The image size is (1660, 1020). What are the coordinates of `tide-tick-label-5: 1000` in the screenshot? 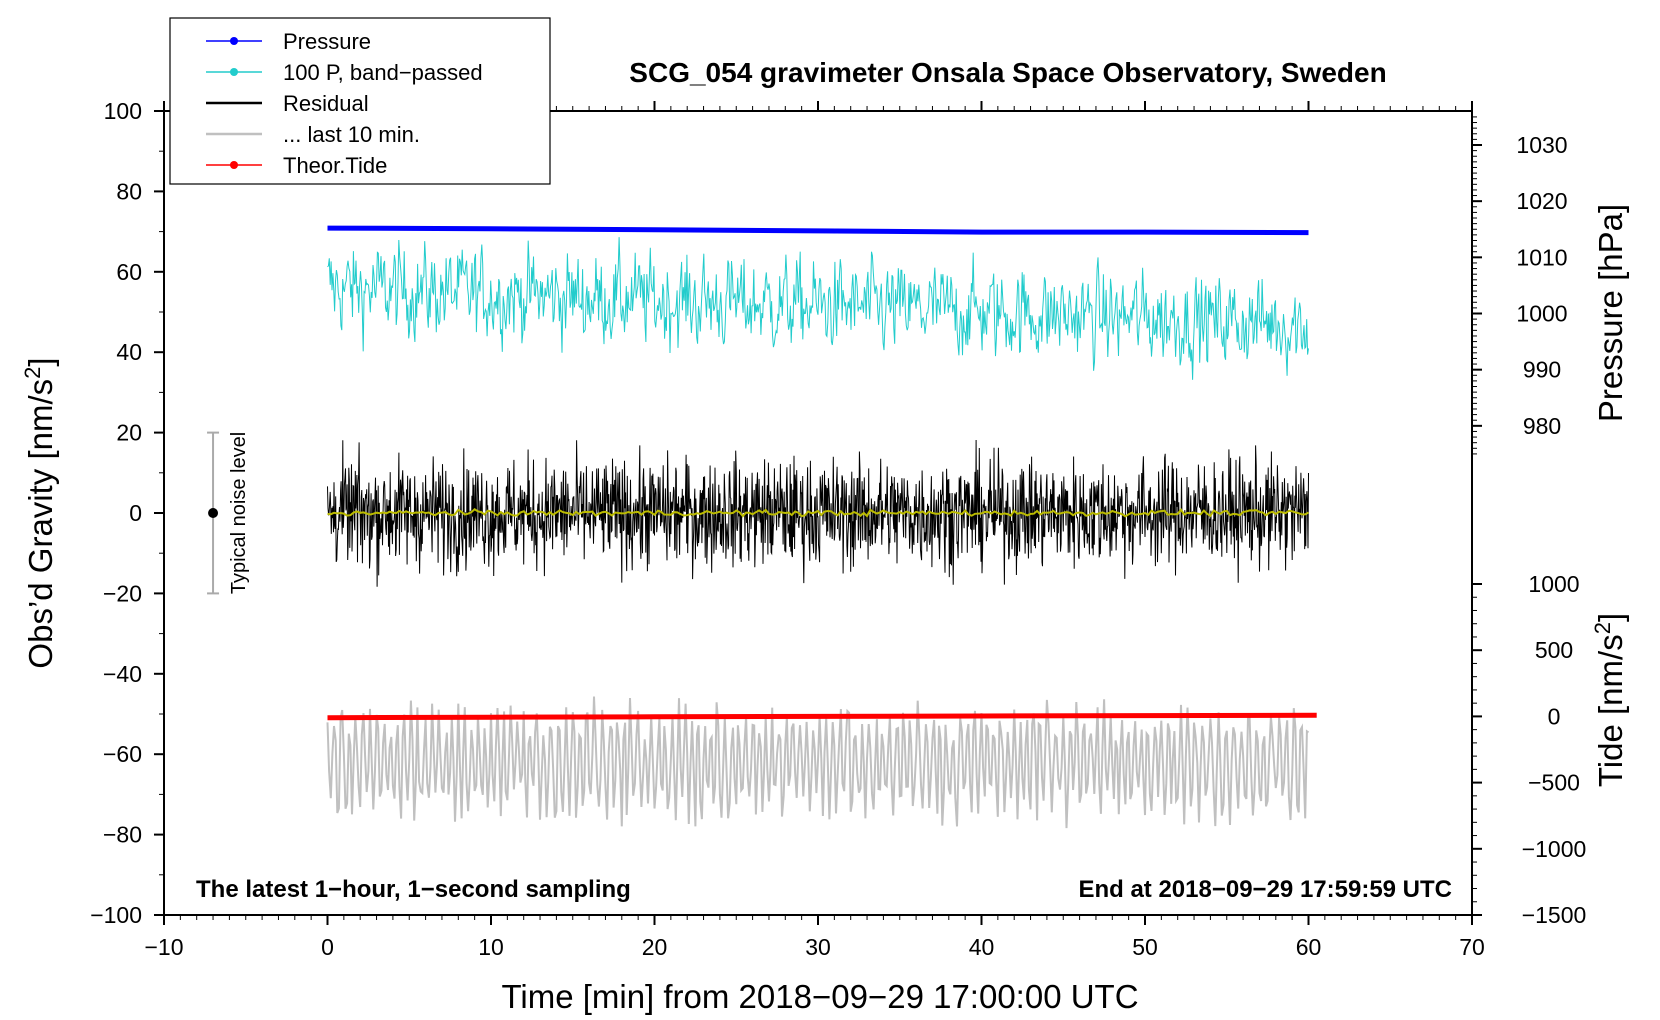 It's located at (1553, 584).